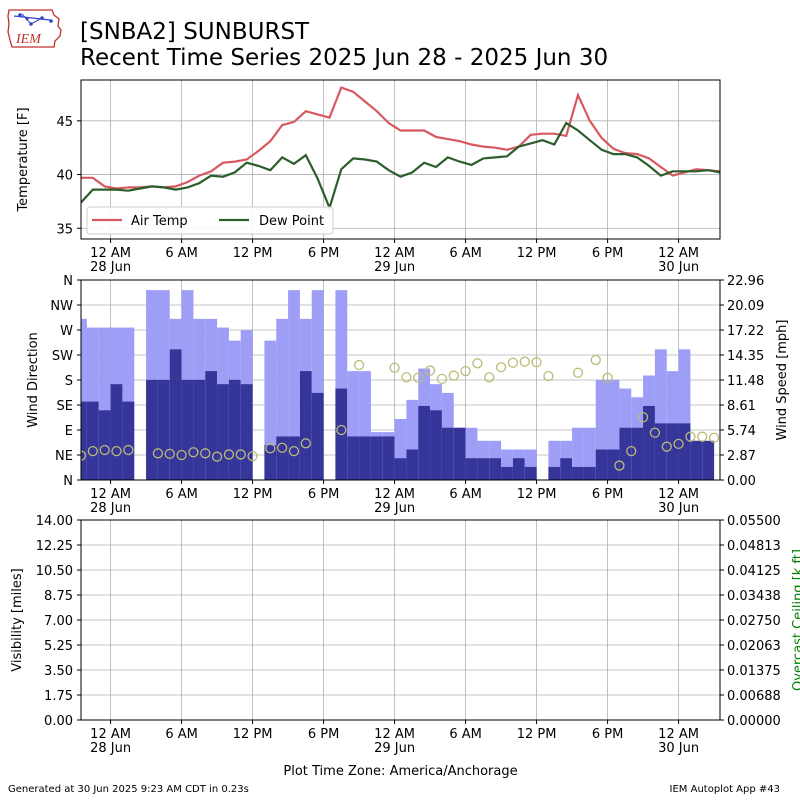  Describe the element at coordinates (66, 331) in the screenshot. I see `direction-tick-label: W` at that location.